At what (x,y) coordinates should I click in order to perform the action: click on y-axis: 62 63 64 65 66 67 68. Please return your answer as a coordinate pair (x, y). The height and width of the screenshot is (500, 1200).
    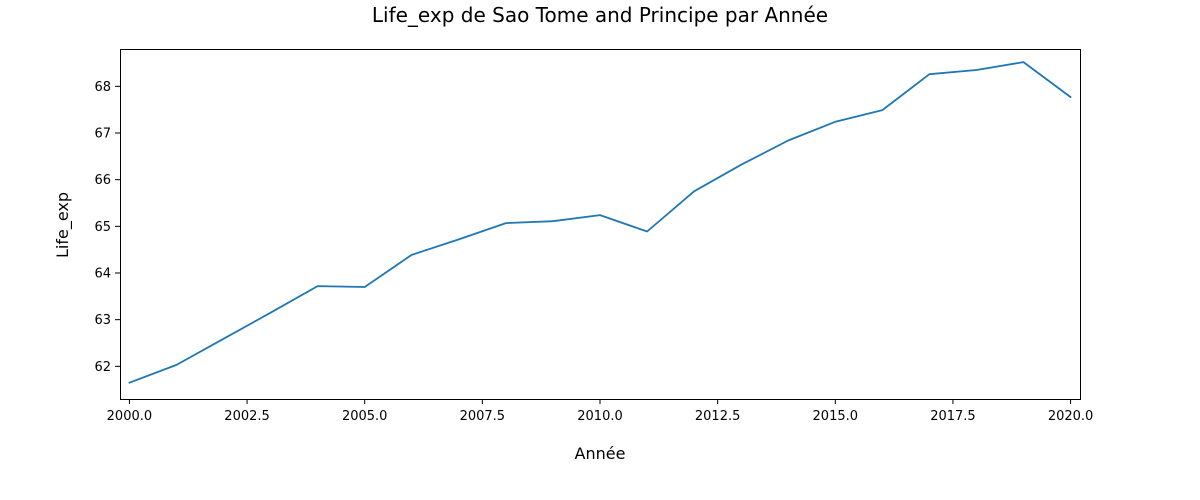
    Looking at the image, I should click on (107, 227).